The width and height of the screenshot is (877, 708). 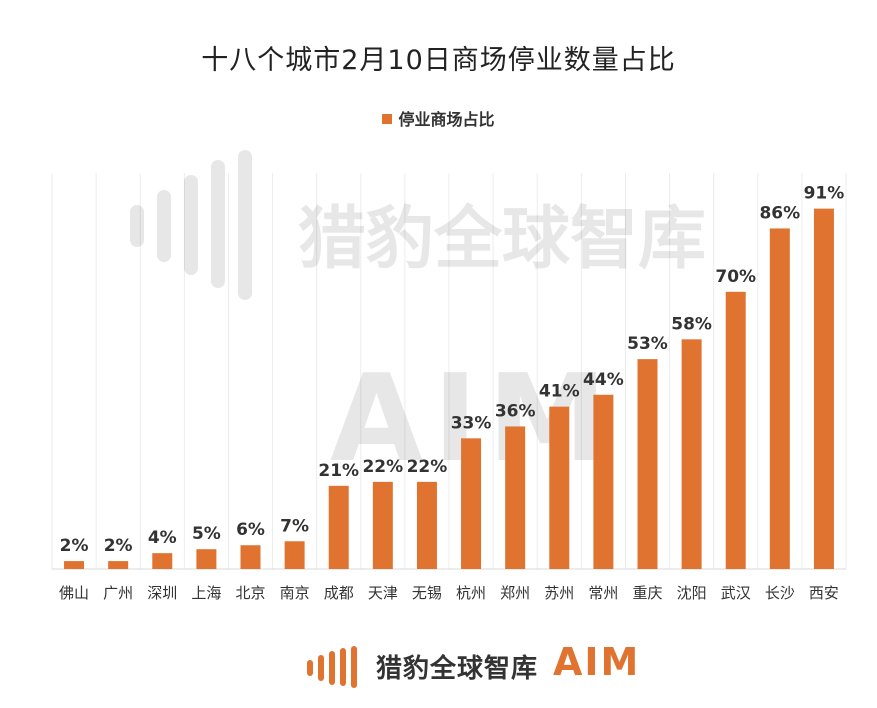 I want to click on footer-brand-text: 猎豹全球智库, so click(x=457, y=669).